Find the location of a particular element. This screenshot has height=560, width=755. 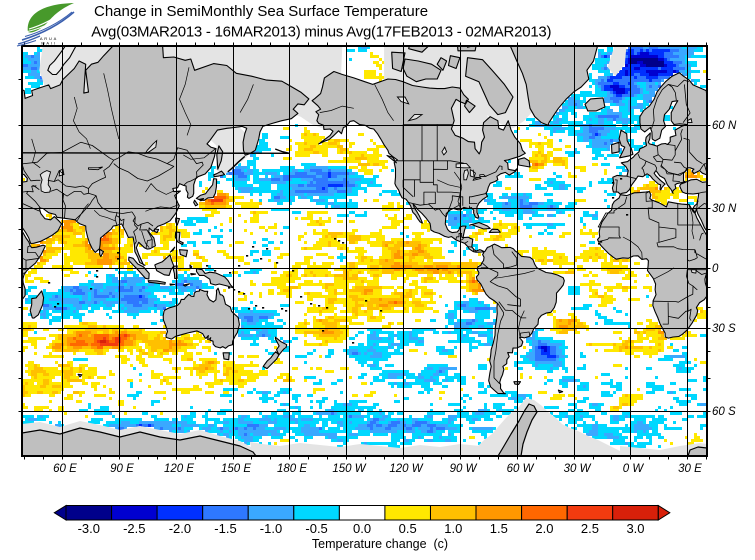

svg-text: 3.0 is located at coordinates (635, 528).